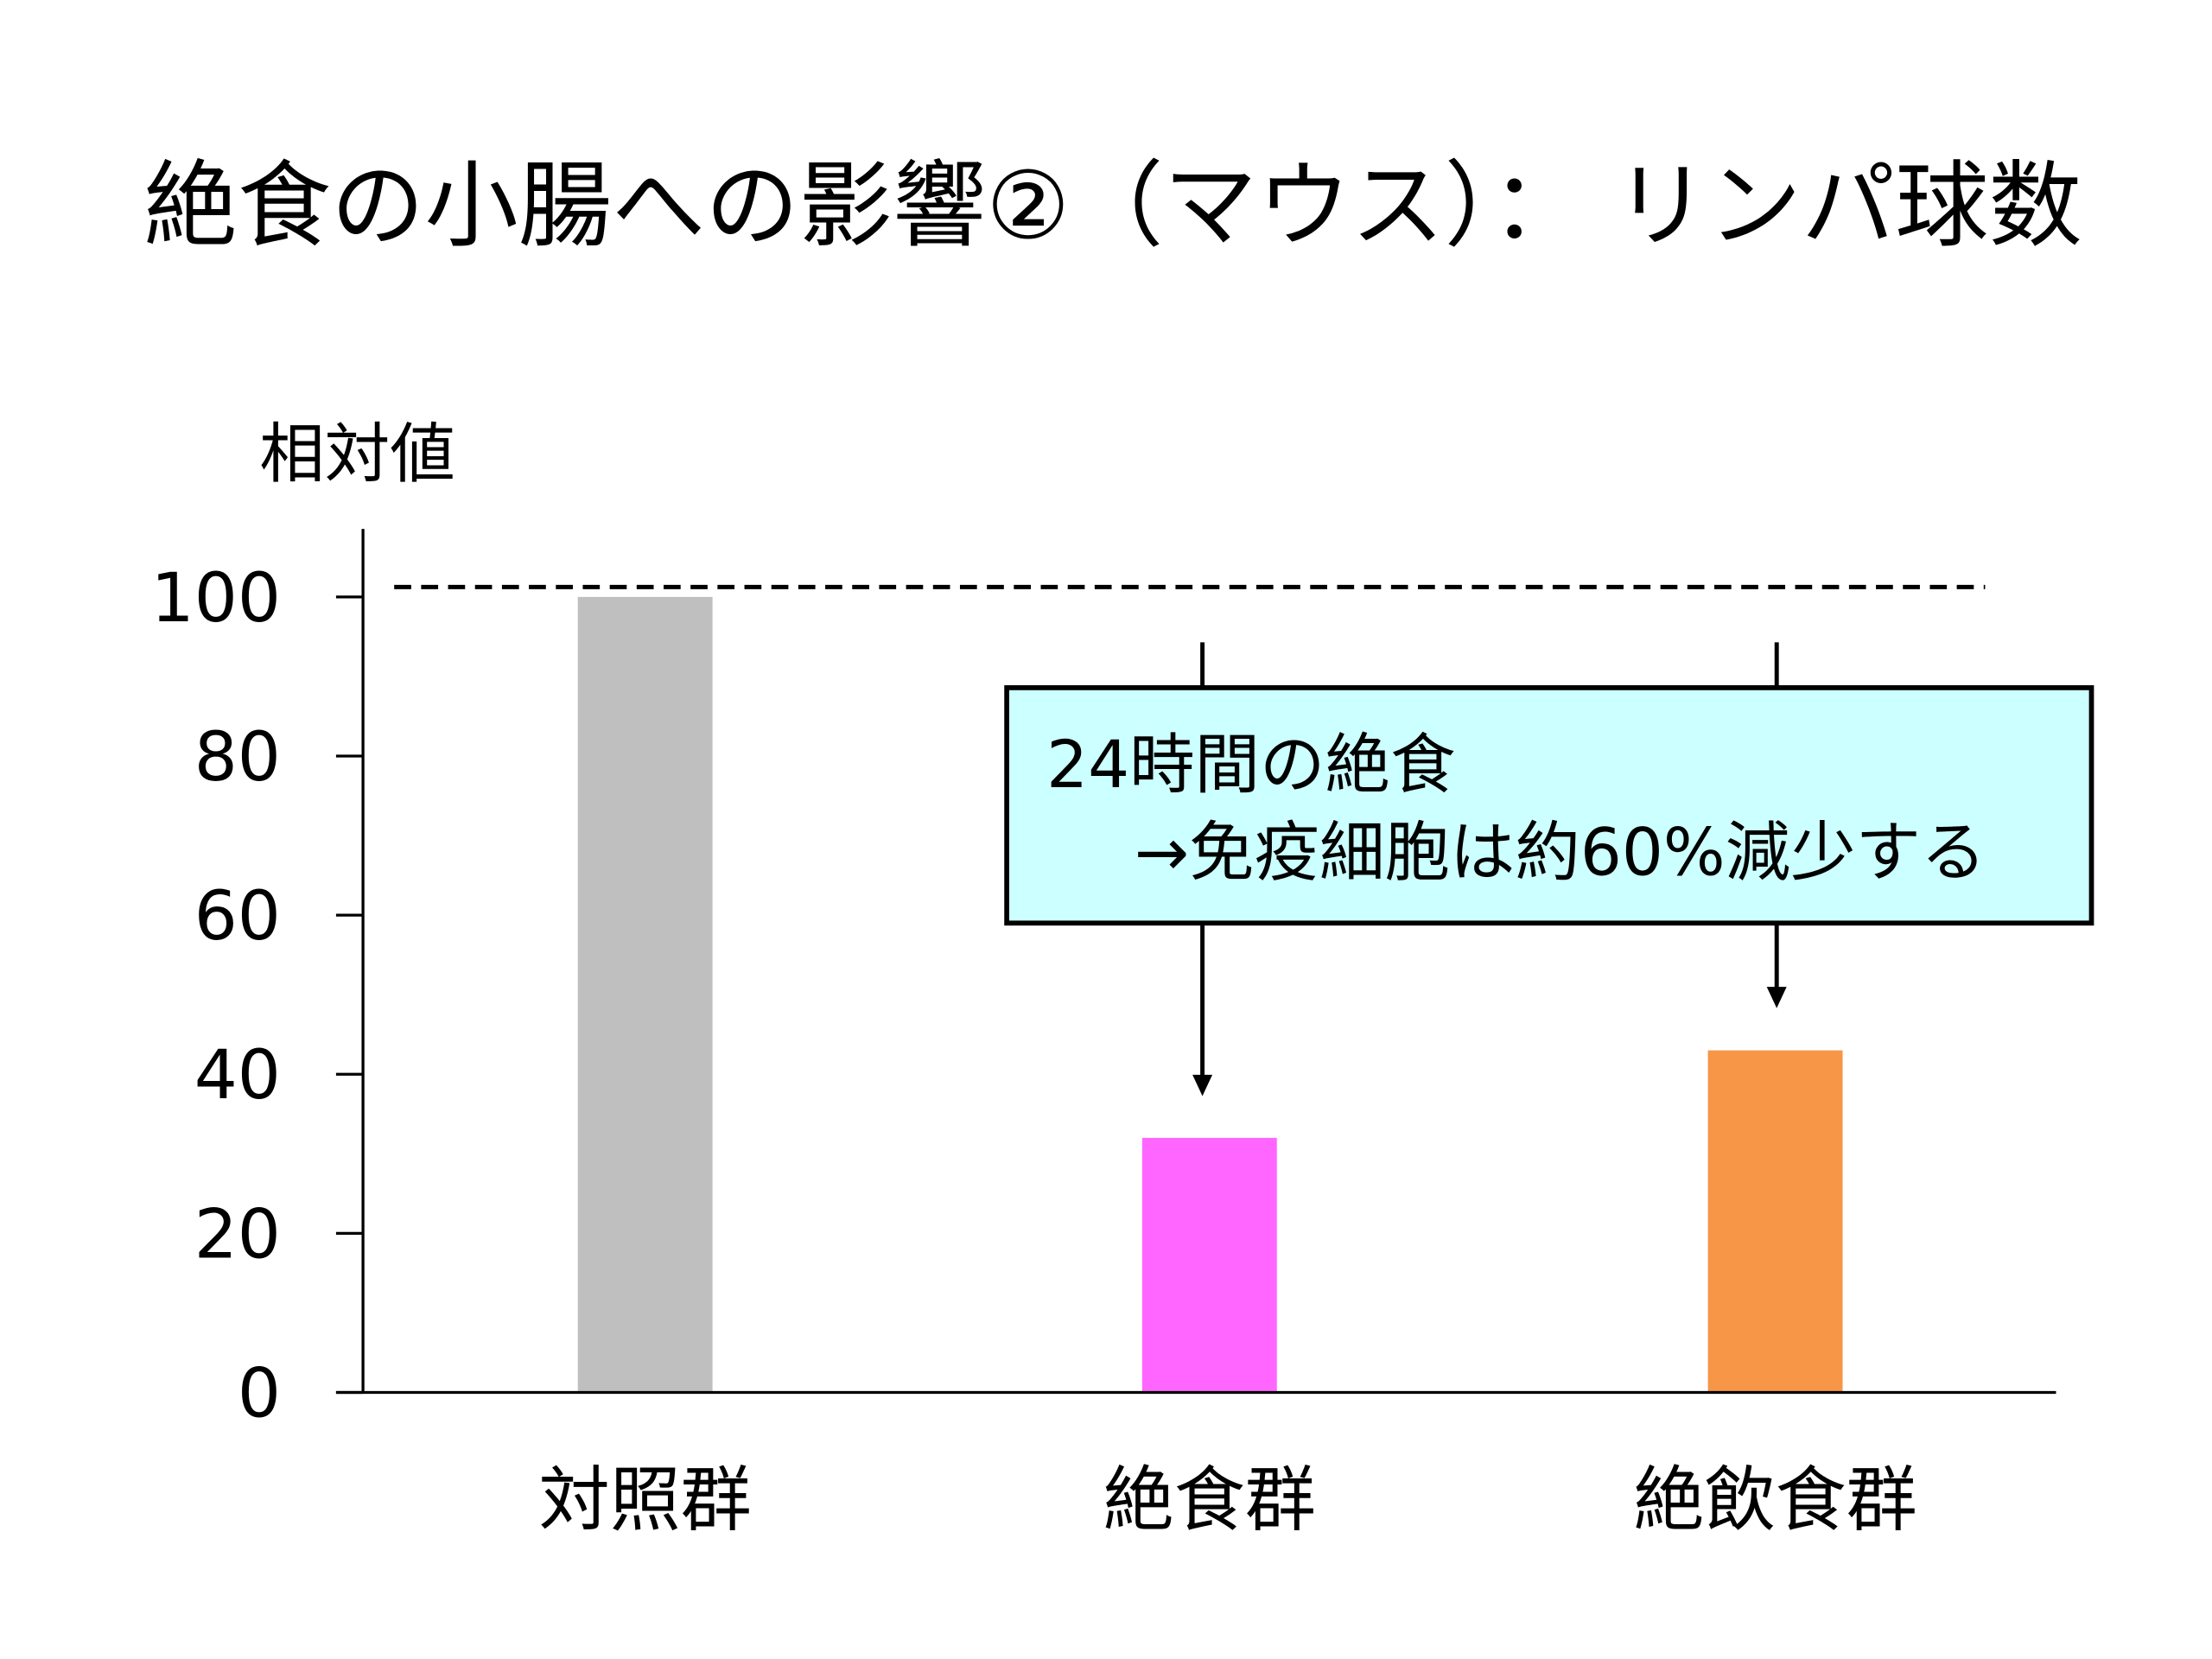 This screenshot has height=1659, width=2212. What do you see at coordinates (216, 598) in the screenshot?
I see `y-tick-label: 100` at bounding box center [216, 598].